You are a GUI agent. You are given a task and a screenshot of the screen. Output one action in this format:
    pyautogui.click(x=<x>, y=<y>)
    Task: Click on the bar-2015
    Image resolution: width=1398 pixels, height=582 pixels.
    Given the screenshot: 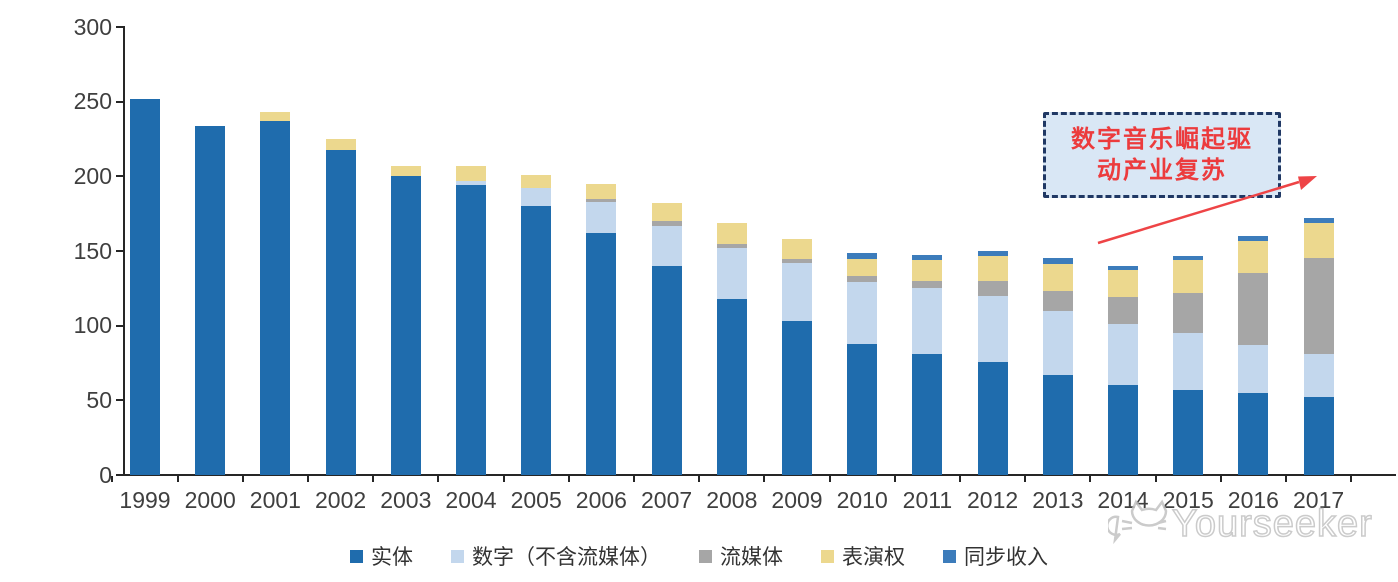 What is the action you would take?
    pyautogui.click(x=1188, y=365)
    